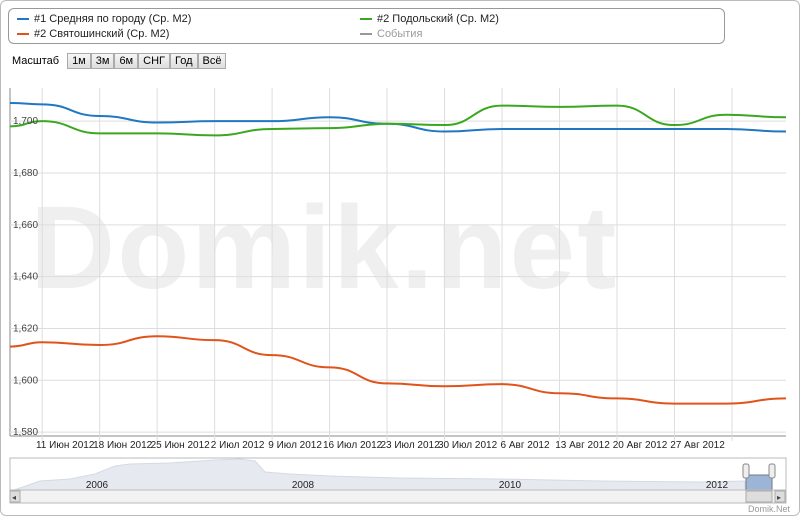 This screenshot has width=800, height=516. I want to click on navigator-year-label: 2006, so click(97, 485).